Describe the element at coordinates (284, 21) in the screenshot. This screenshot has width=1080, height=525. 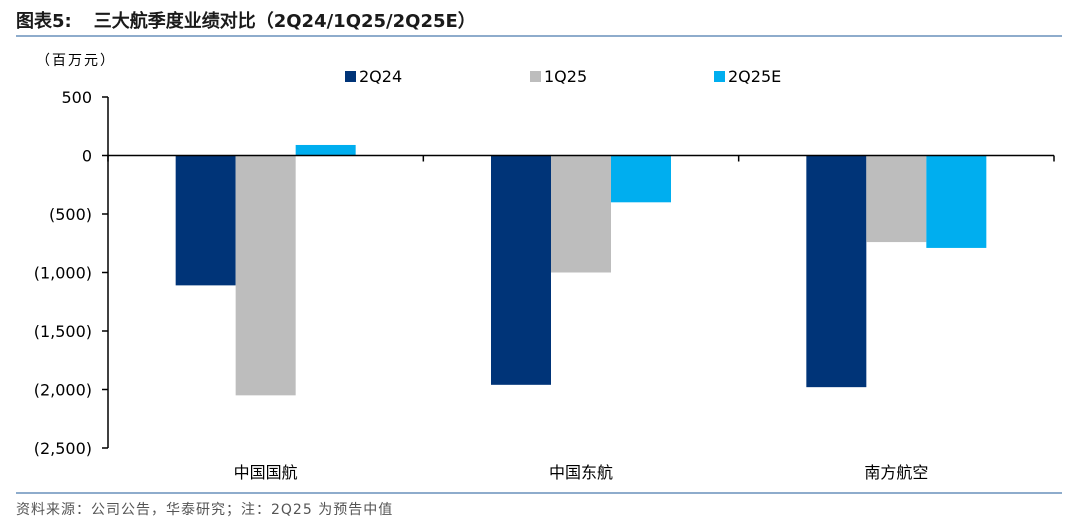
I see `figure-title: 三大航季度业绩对比（2Q24/1Q25/2Q25E）` at that location.